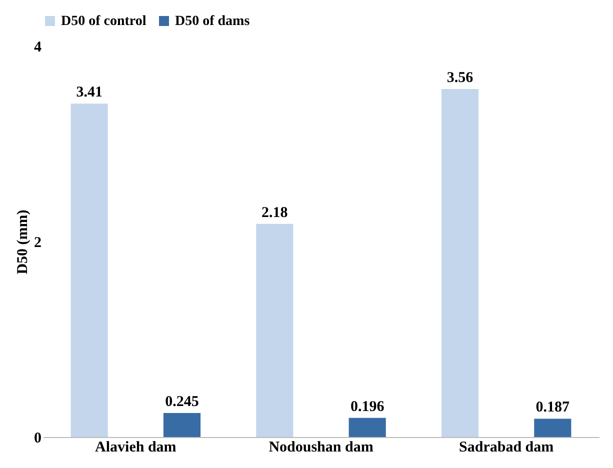 This screenshot has height=468, width=613. Describe the element at coordinates (506, 448) in the screenshot. I see `x-tick-label: Sadrabad dam` at that location.